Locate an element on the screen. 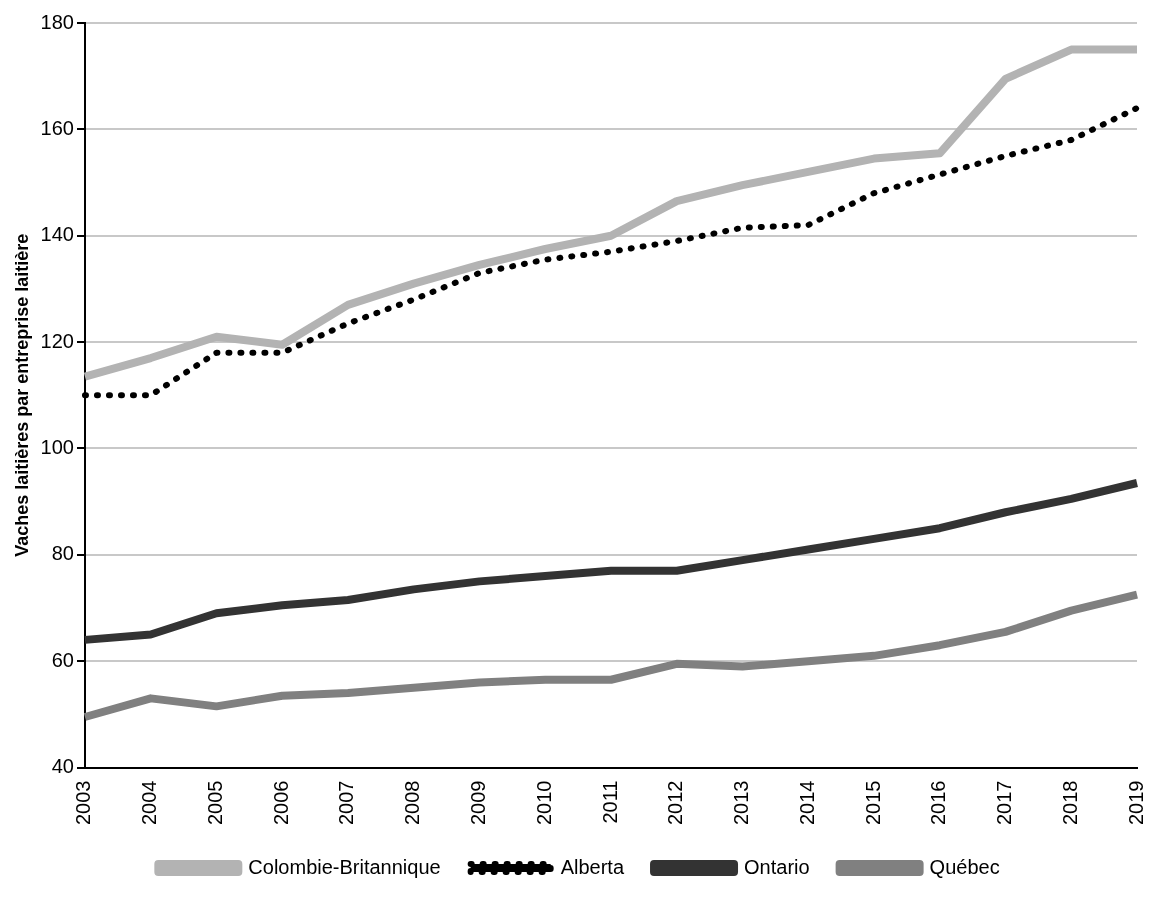  x-tick-label: 2007 is located at coordinates (346, 803).